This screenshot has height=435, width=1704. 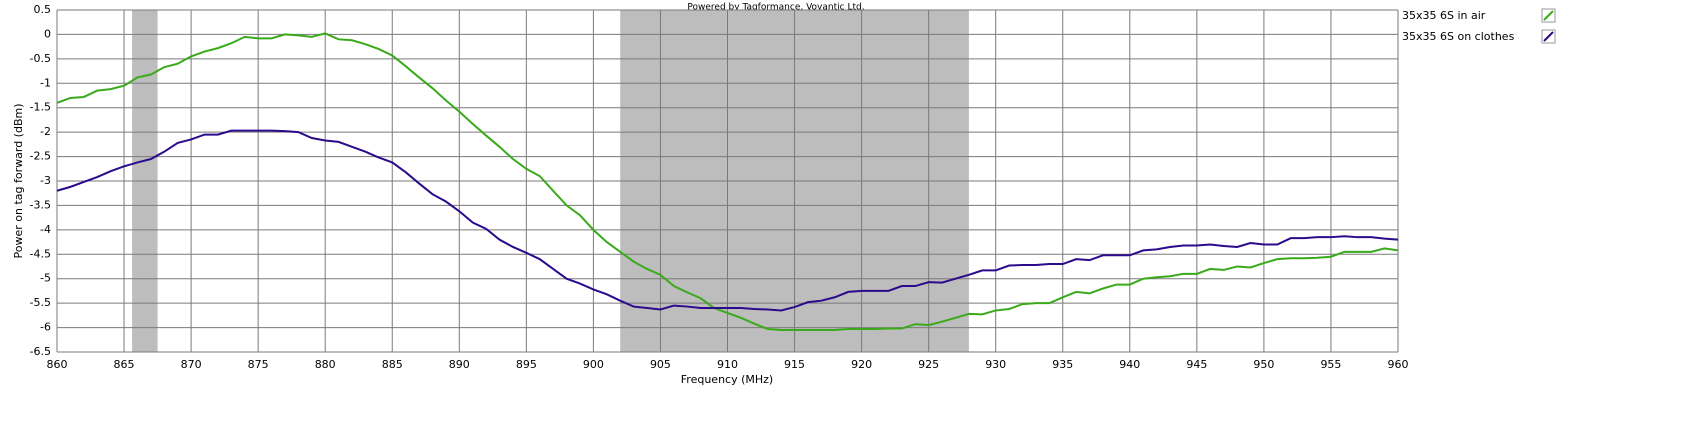 I want to click on x-tick-label: 950, so click(x=1263, y=364).